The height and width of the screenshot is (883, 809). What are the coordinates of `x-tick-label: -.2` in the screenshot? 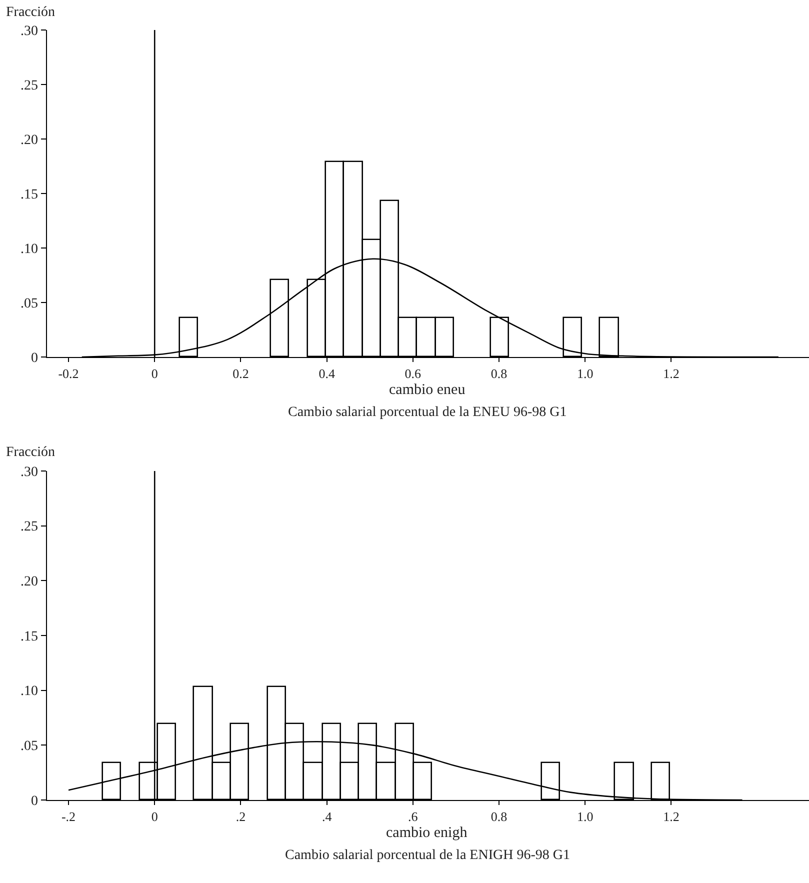 It's located at (68, 816).